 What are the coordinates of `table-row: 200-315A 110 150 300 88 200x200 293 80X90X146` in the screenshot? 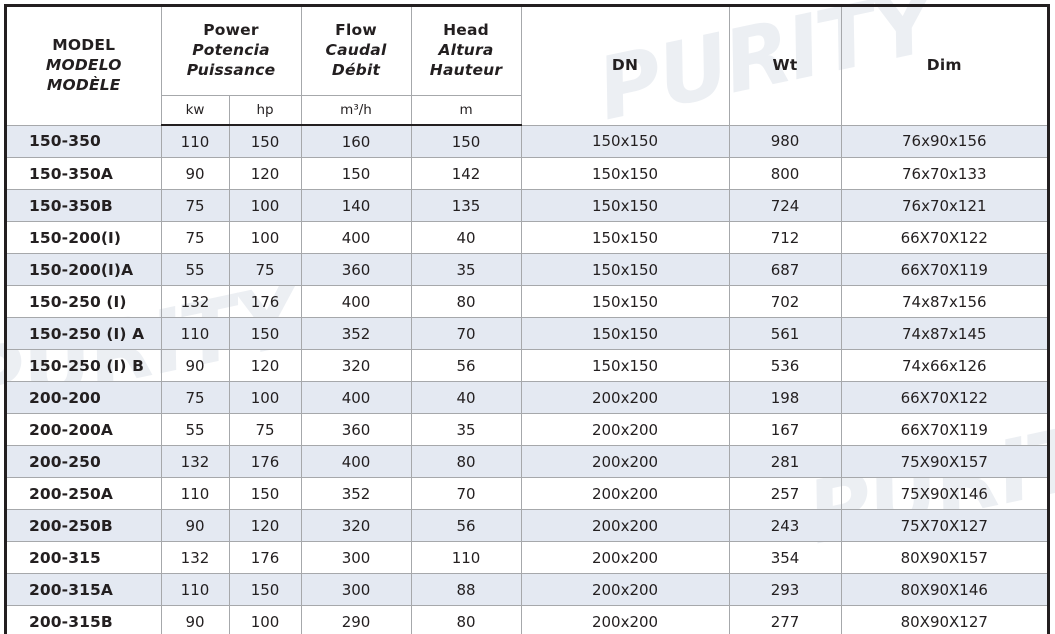 It's located at (527, 589).